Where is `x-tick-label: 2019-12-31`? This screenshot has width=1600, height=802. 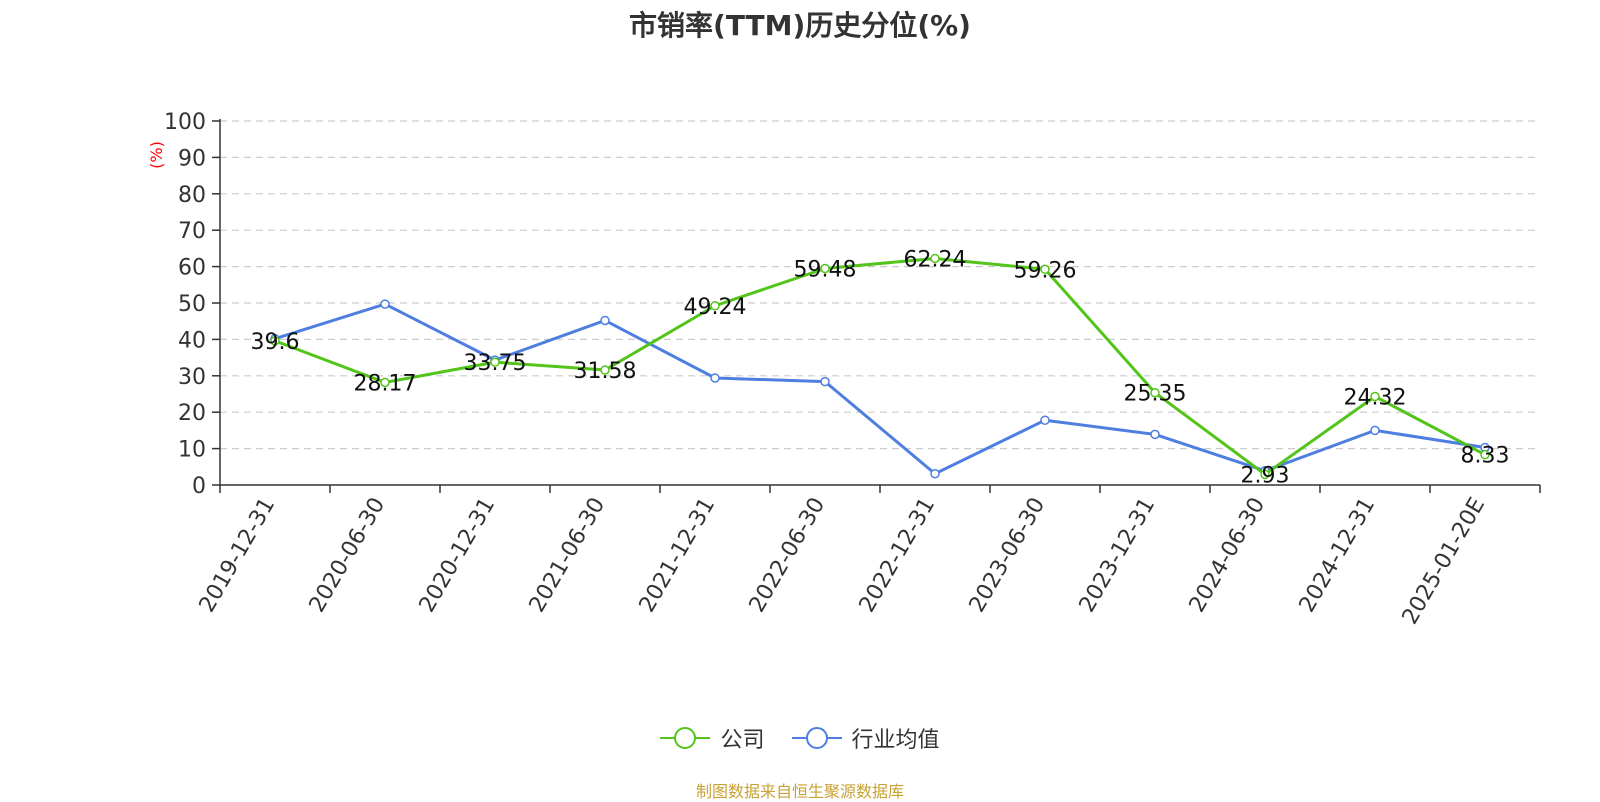
x-tick-label: 2019-12-31 is located at coordinates (238, 555).